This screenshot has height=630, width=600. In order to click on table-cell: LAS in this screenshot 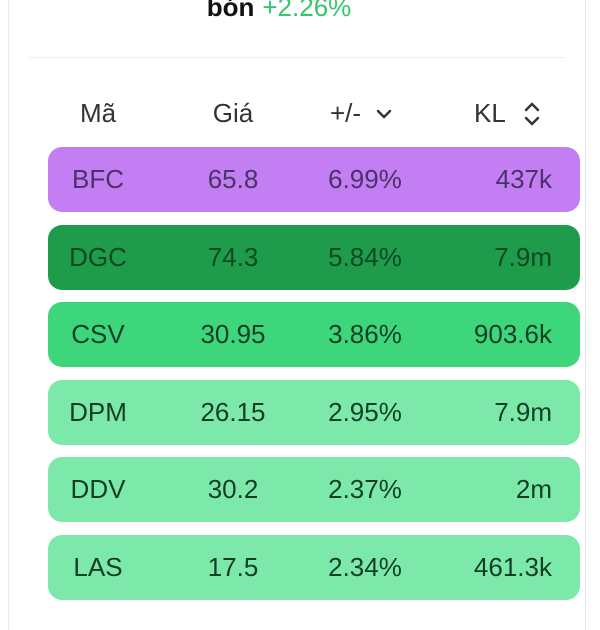, I will do `click(98, 567)`.